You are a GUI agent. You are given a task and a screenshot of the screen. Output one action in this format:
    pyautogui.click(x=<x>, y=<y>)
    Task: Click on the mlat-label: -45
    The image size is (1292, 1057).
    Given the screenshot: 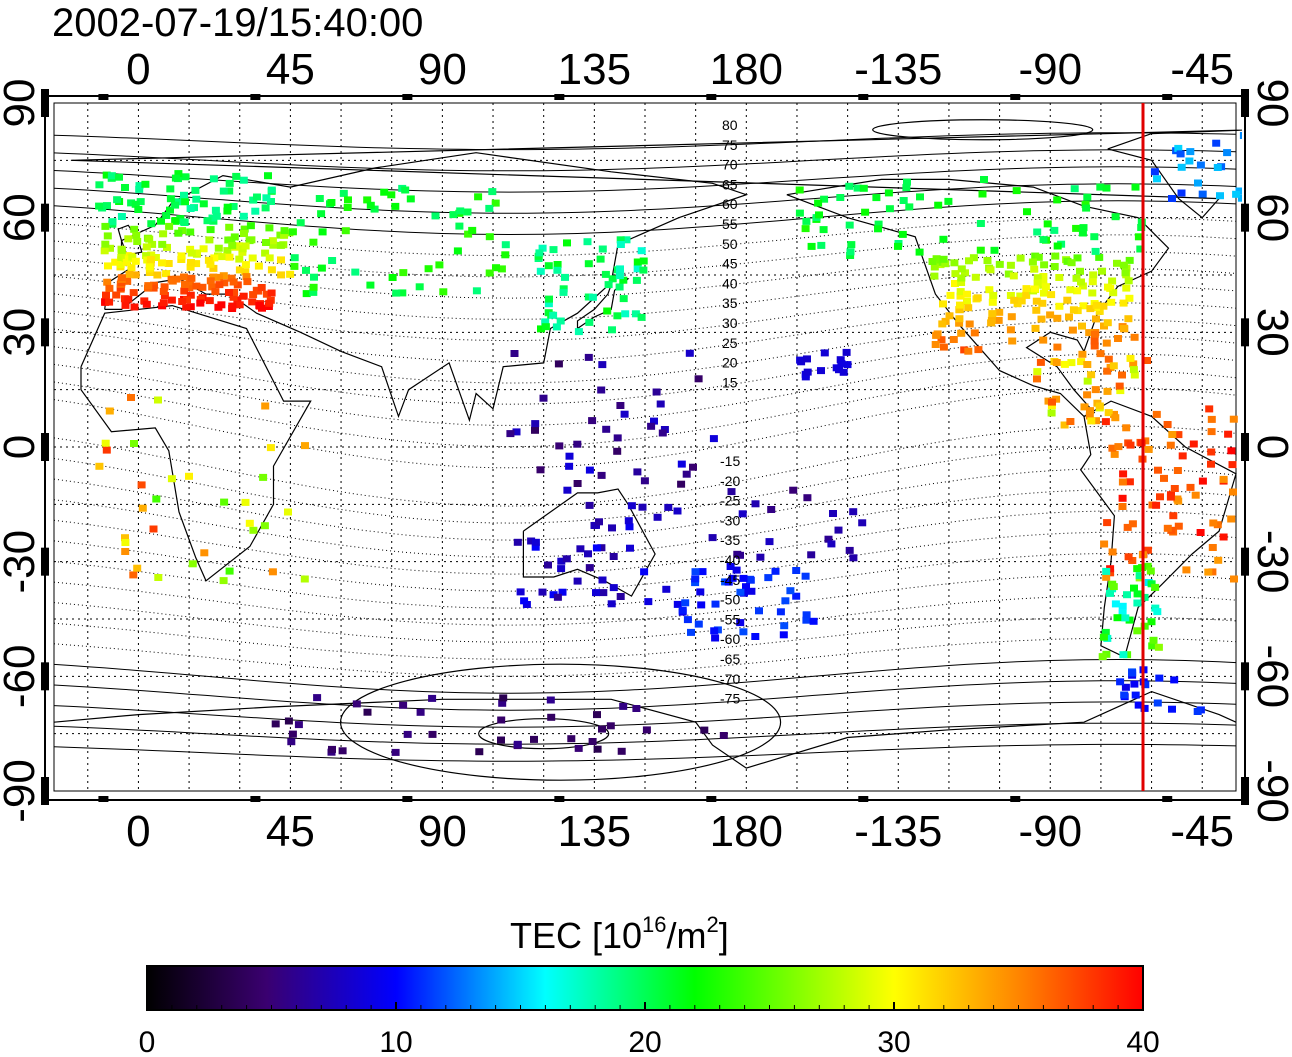 What is the action you would take?
    pyautogui.click(x=730, y=580)
    